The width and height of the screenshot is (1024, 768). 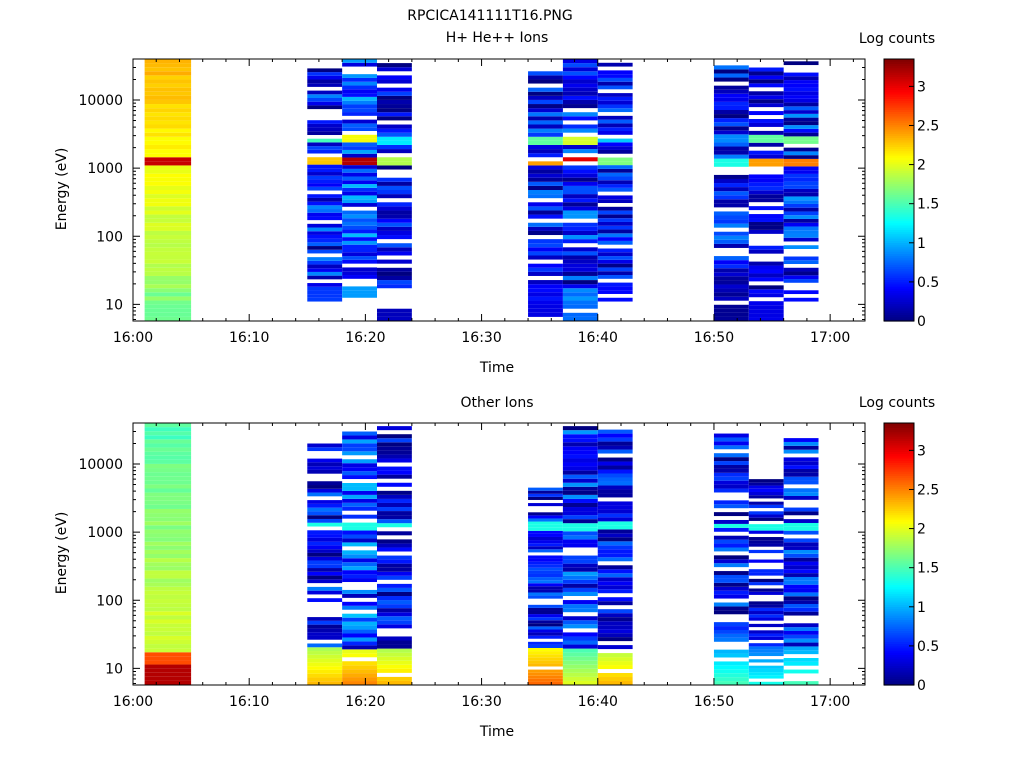 I want to click on x-tick-label: 16:40, so click(x=598, y=338).